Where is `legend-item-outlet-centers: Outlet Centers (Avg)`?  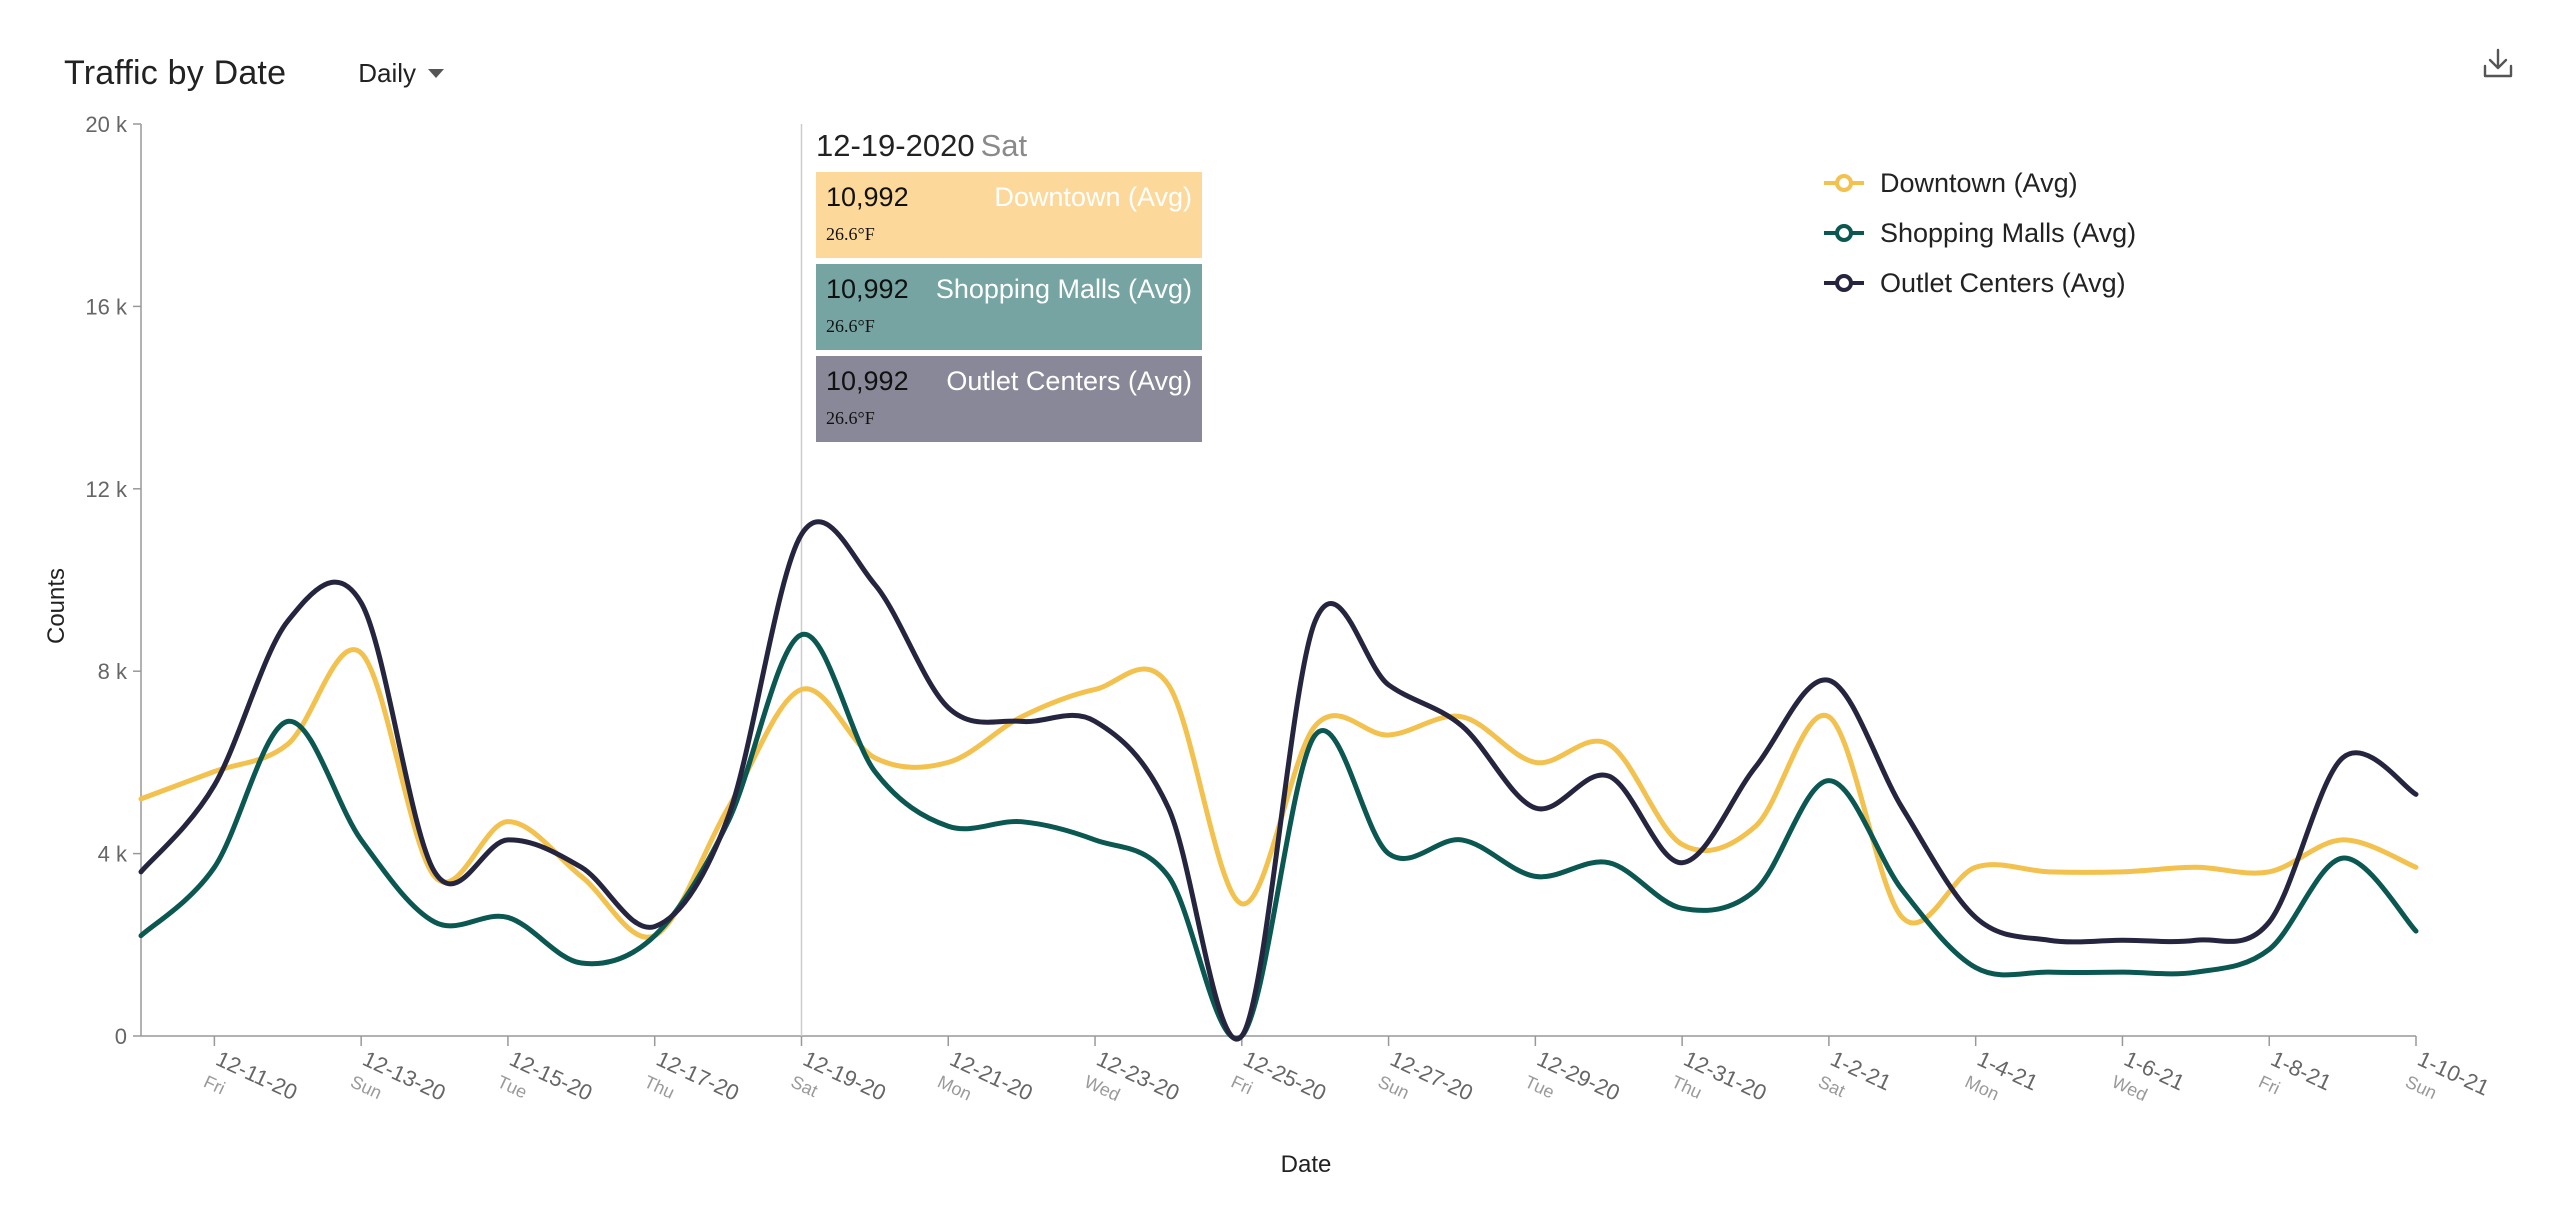
legend-item-outlet-centers: Outlet Centers (Avg) is located at coordinates (1979, 283).